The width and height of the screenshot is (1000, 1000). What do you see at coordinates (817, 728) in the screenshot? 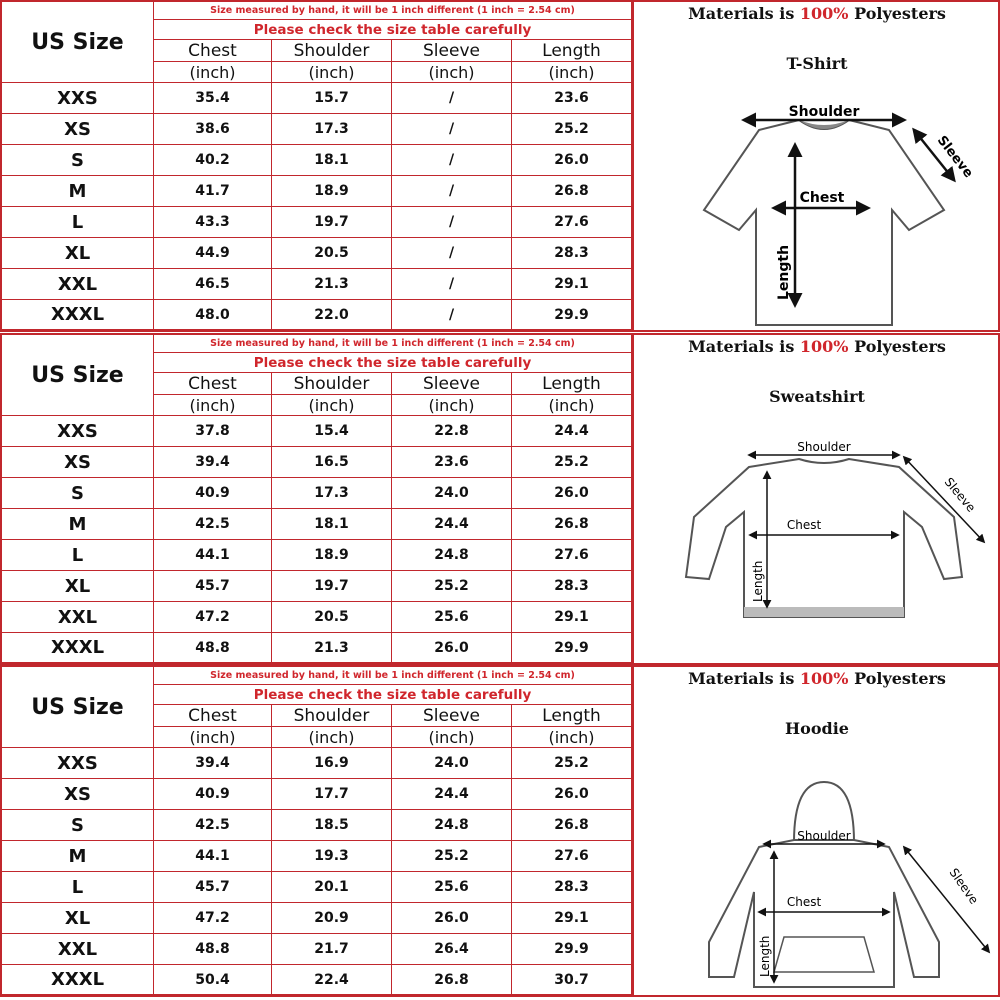
I see `garment-title: Hoodie` at bounding box center [817, 728].